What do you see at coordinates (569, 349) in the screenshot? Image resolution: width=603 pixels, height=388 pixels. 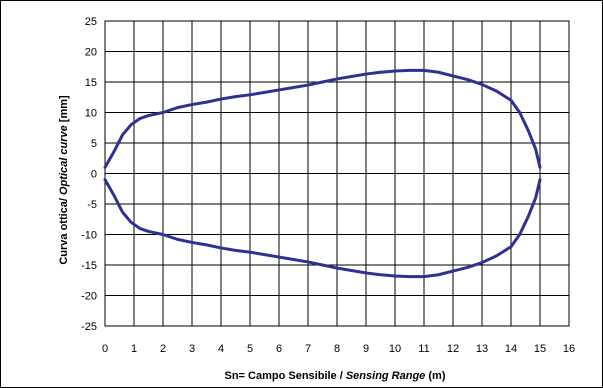 I see `x-tick-label: 16` at bounding box center [569, 349].